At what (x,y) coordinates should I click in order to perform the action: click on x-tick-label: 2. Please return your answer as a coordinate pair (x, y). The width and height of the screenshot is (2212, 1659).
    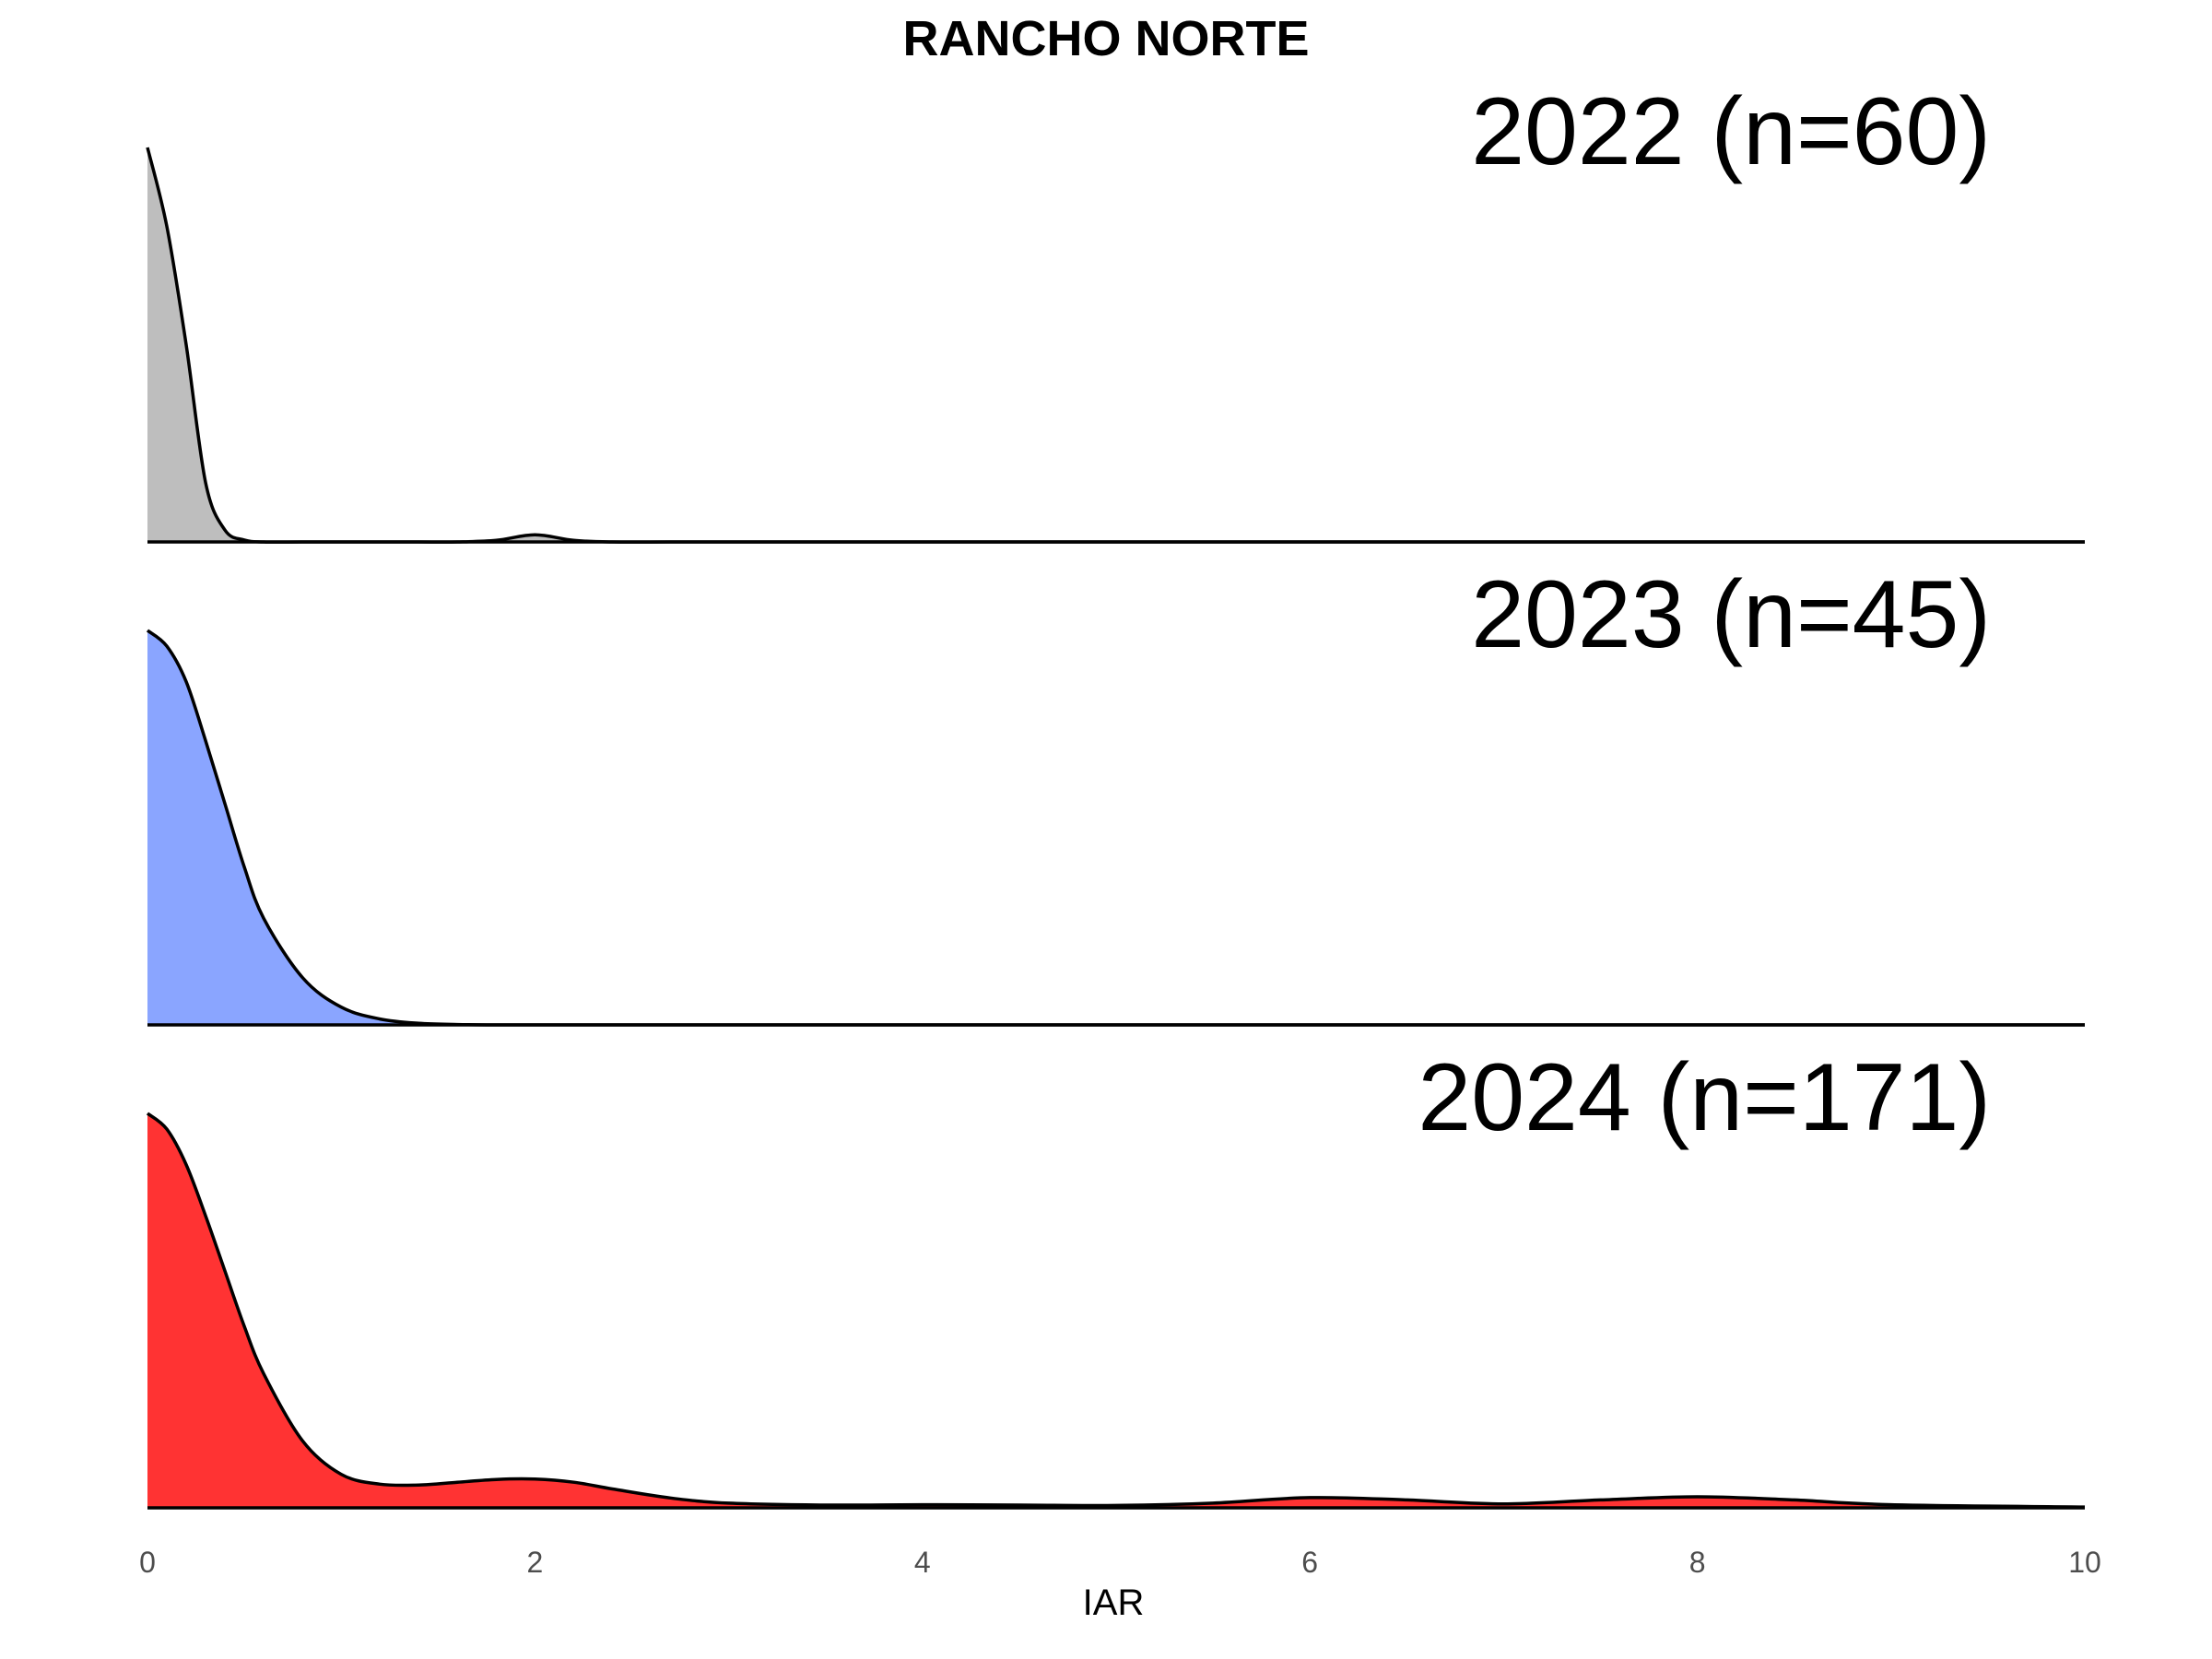
    Looking at the image, I should click on (535, 1562).